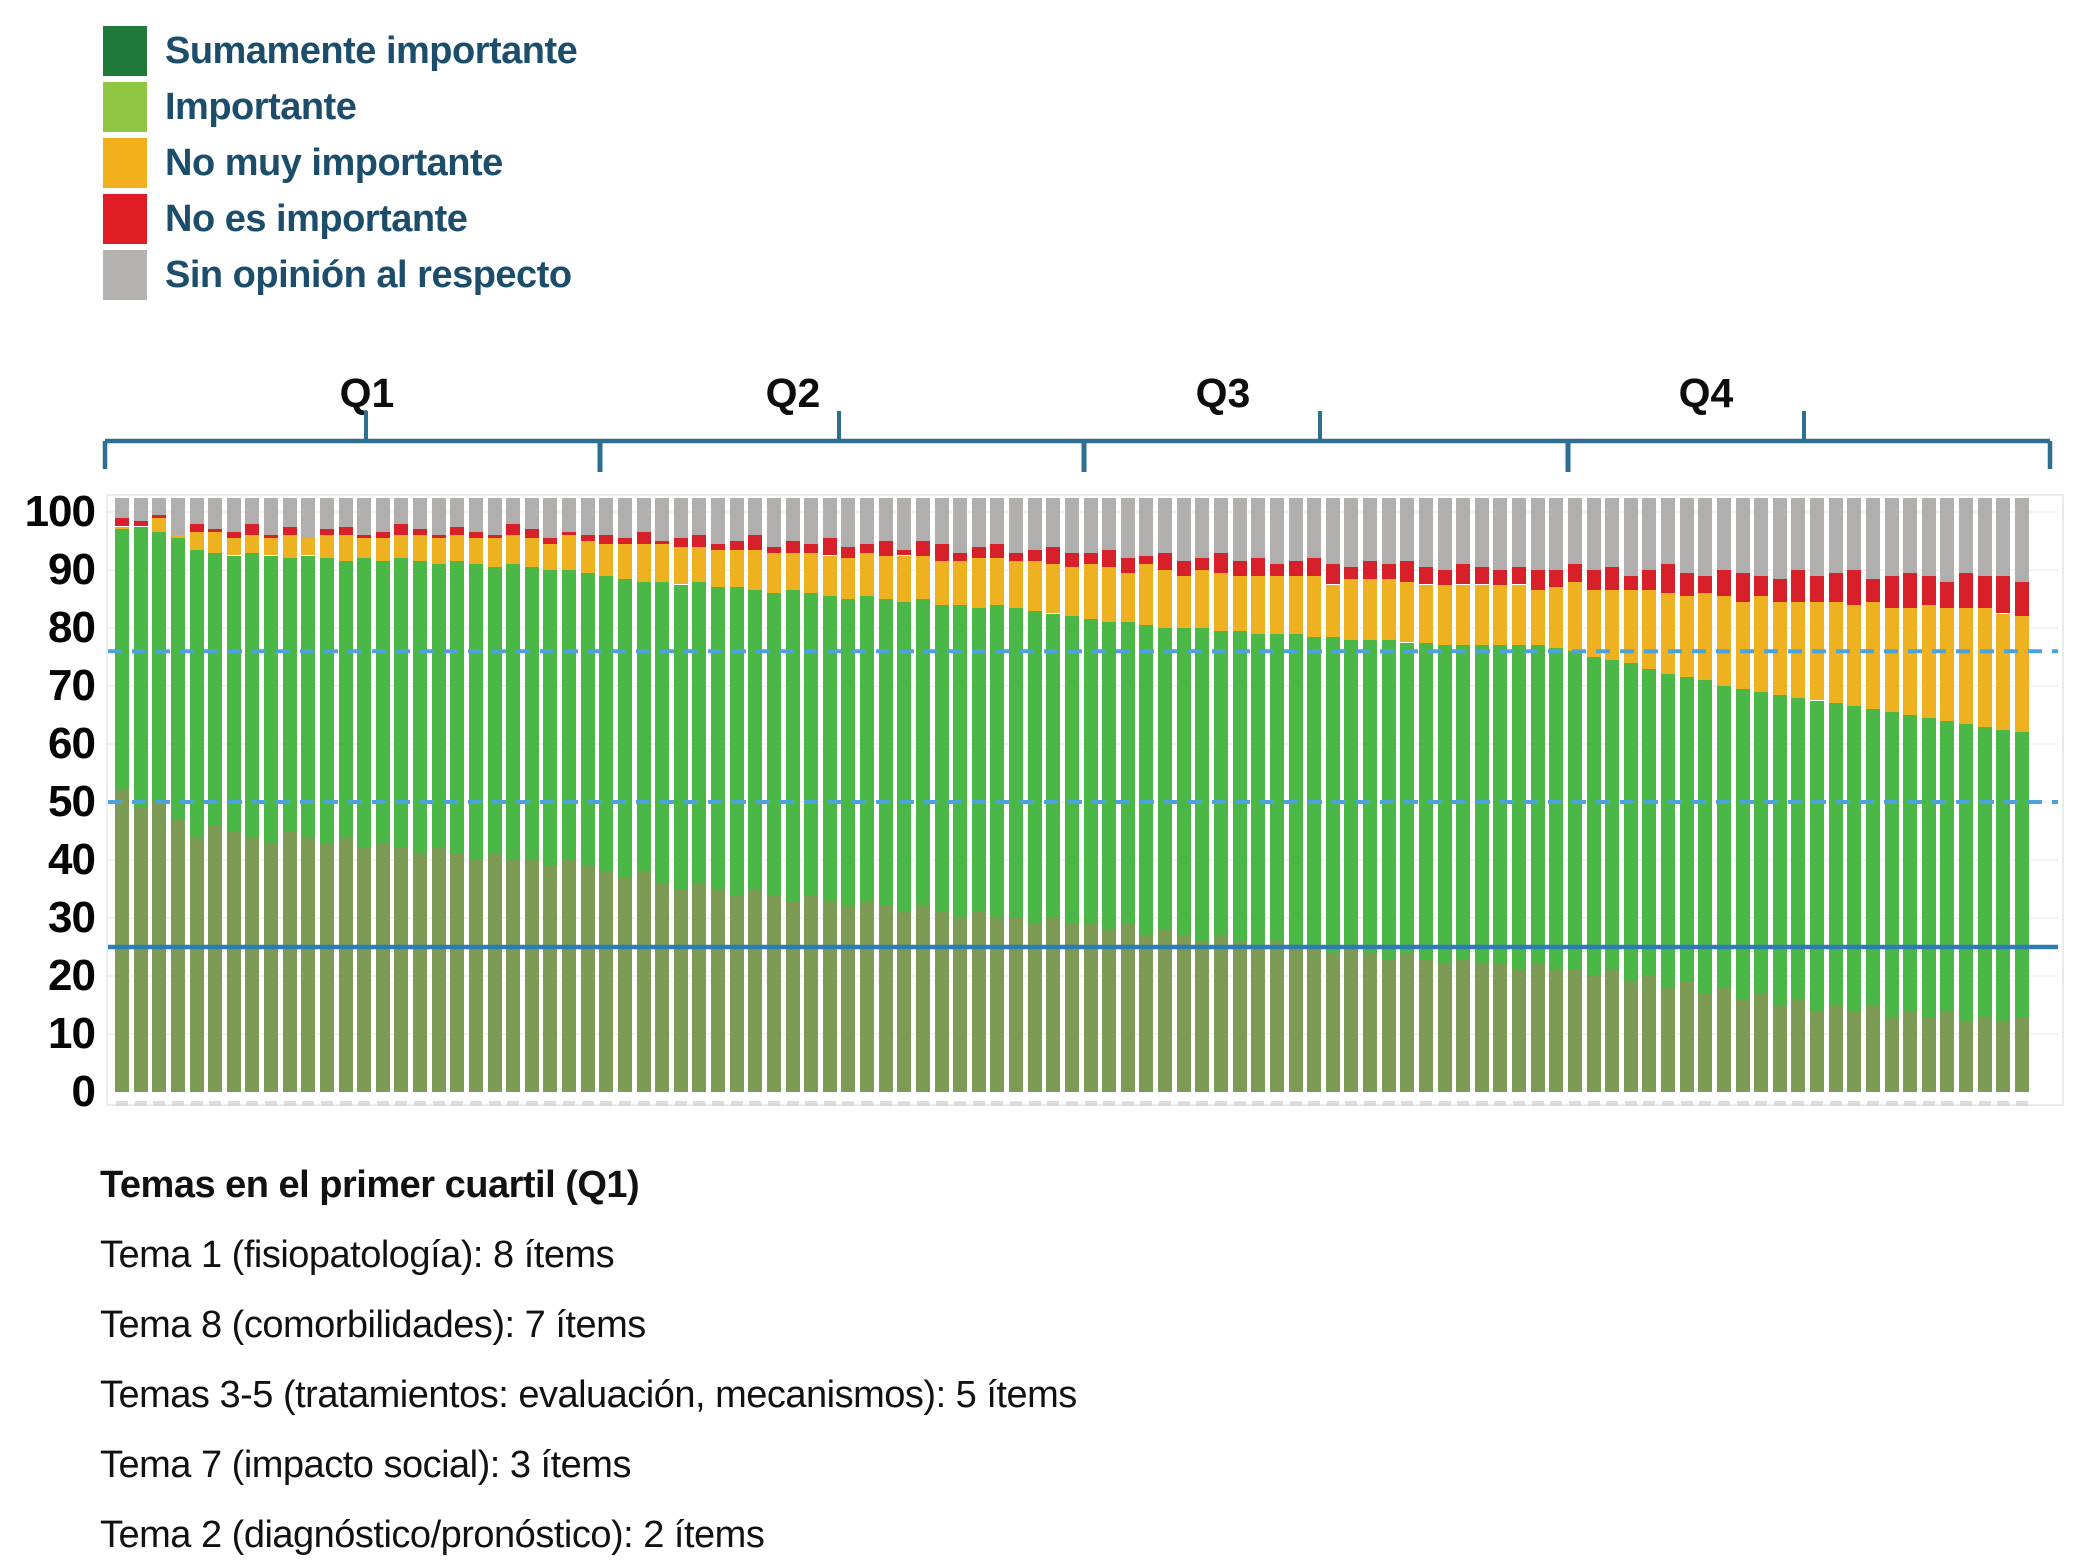 This screenshot has height=1567, width=2095. I want to click on y-axis-tick-label: 80, so click(72, 627).